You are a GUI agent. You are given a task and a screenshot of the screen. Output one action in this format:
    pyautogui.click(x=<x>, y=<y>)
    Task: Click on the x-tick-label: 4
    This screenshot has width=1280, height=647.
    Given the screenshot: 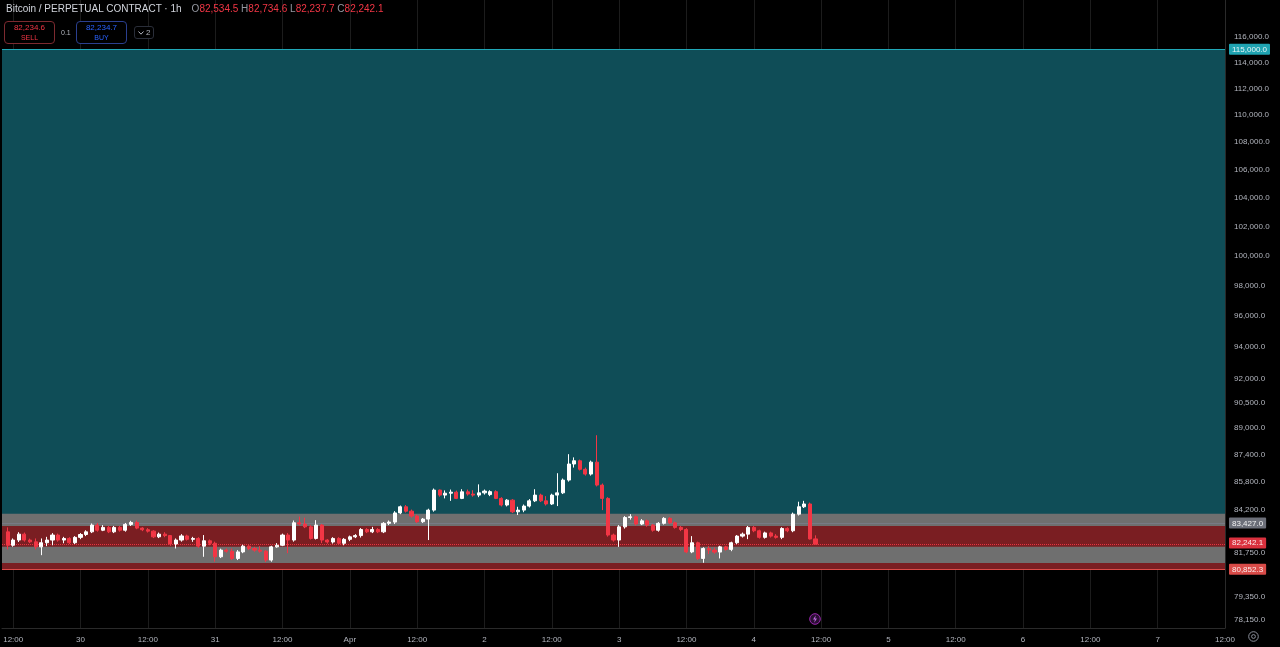 What is the action you would take?
    pyautogui.click(x=754, y=639)
    